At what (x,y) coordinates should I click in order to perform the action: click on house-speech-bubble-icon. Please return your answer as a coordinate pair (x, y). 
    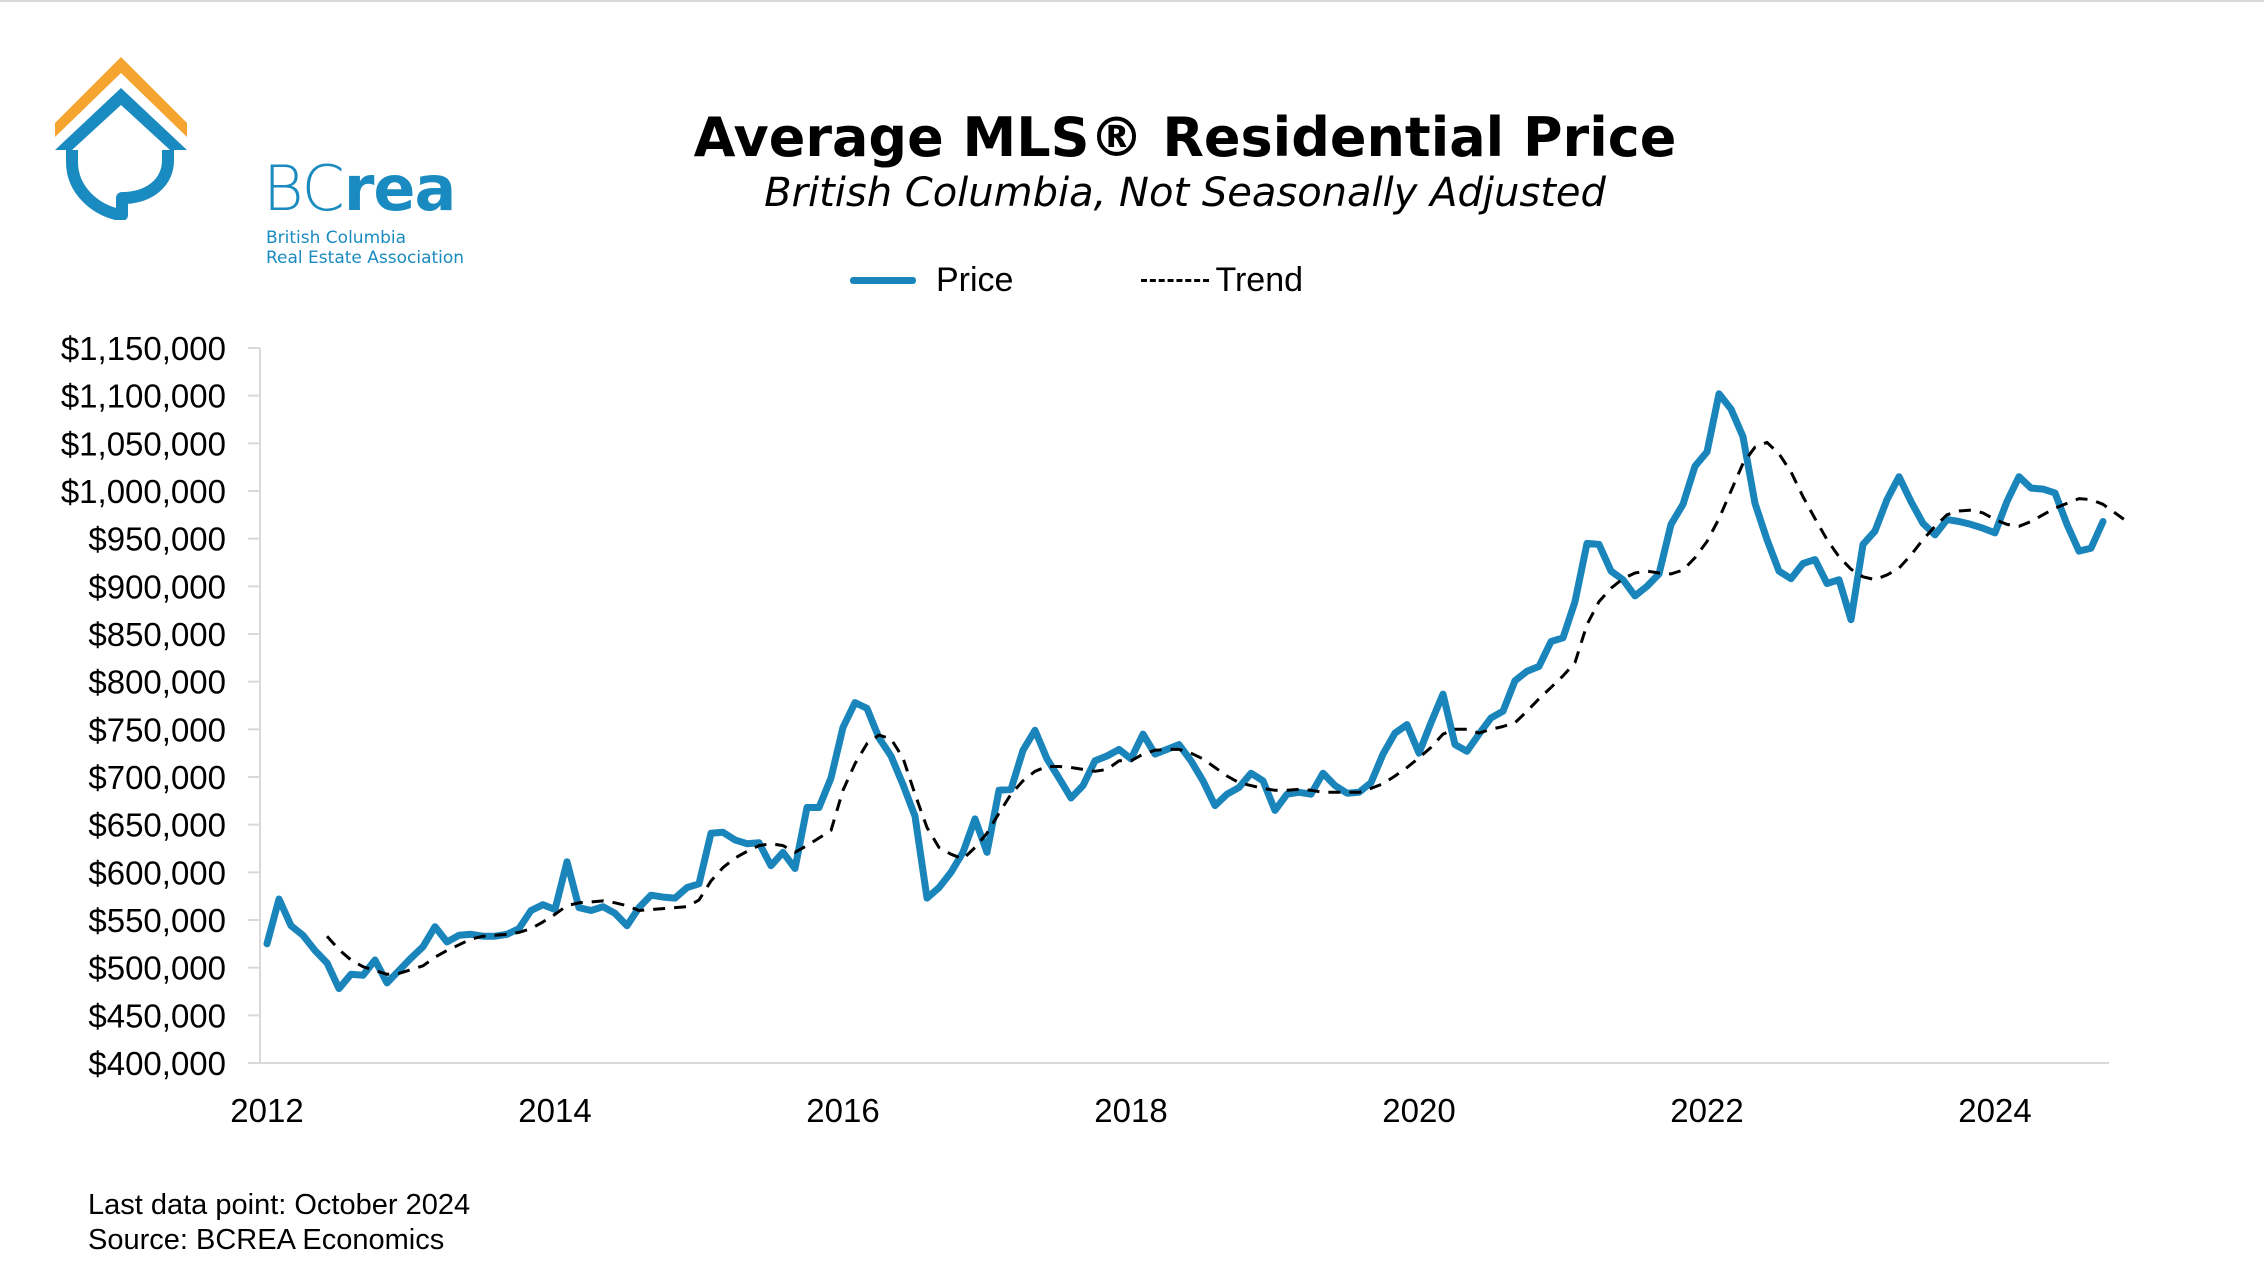
    Looking at the image, I should click on (121, 138).